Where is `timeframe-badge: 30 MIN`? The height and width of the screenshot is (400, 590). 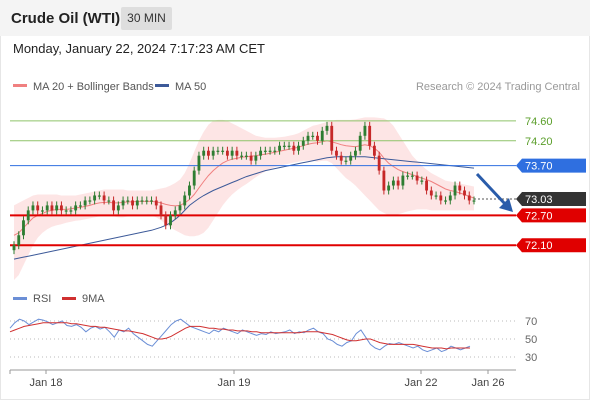
timeframe-badge: 30 MIN is located at coordinates (146, 18).